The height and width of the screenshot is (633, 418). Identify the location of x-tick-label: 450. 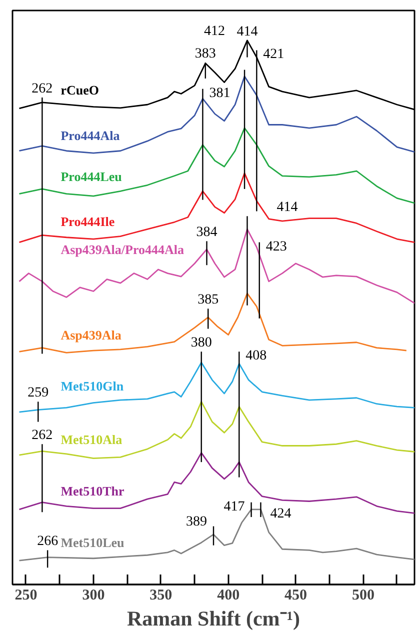
(296, 596).